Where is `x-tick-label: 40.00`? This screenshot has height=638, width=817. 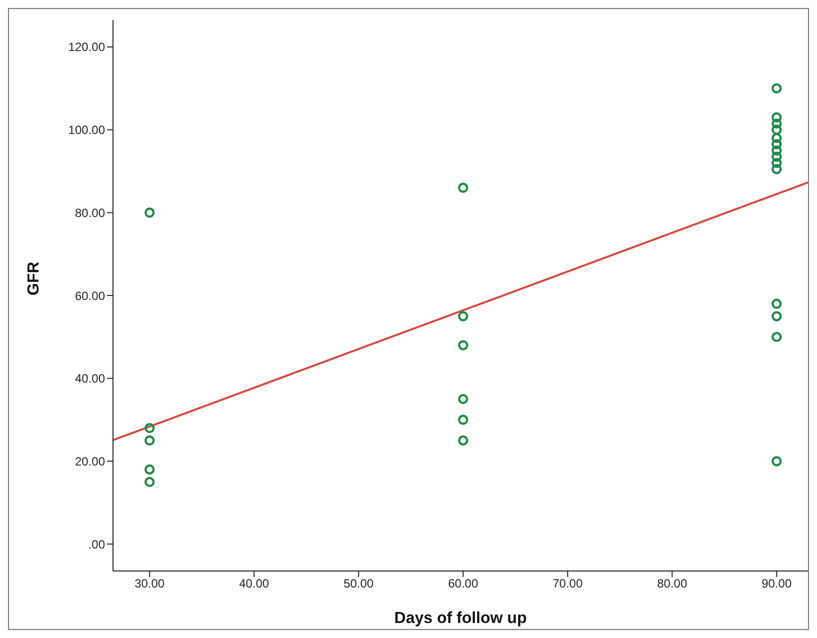
x-tick-label: 40.00 is located at coordinates (254, 583).